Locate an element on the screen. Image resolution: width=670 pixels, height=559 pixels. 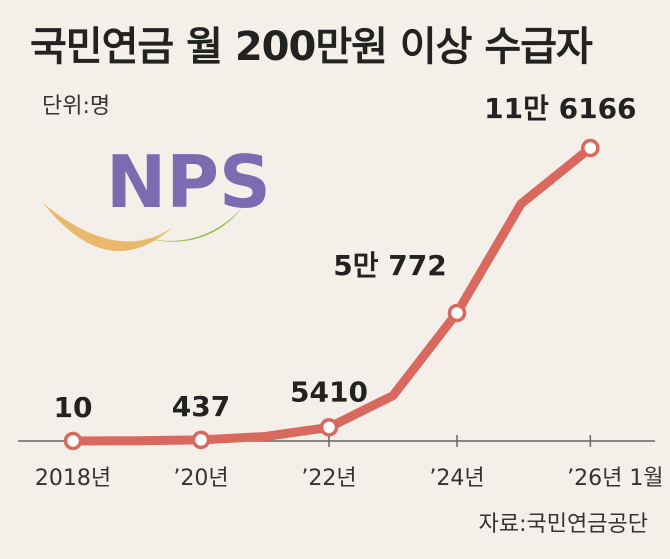
source-note: 자료:국민연금공단 is located at coordinates (563, 524).